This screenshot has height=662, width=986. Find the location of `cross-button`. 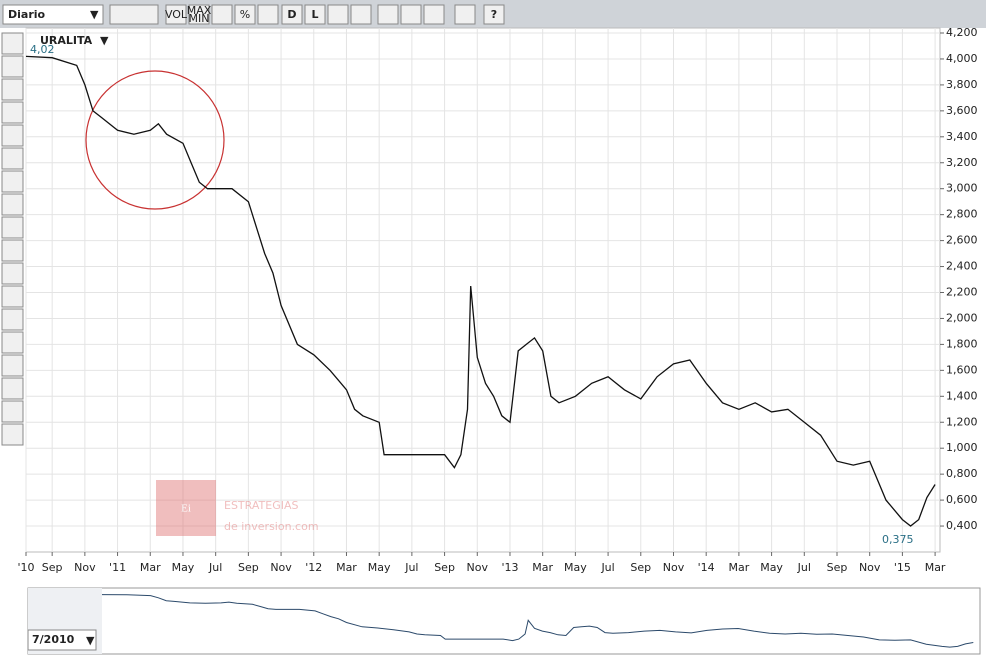

cross-button is located at coordinates (338, 14).